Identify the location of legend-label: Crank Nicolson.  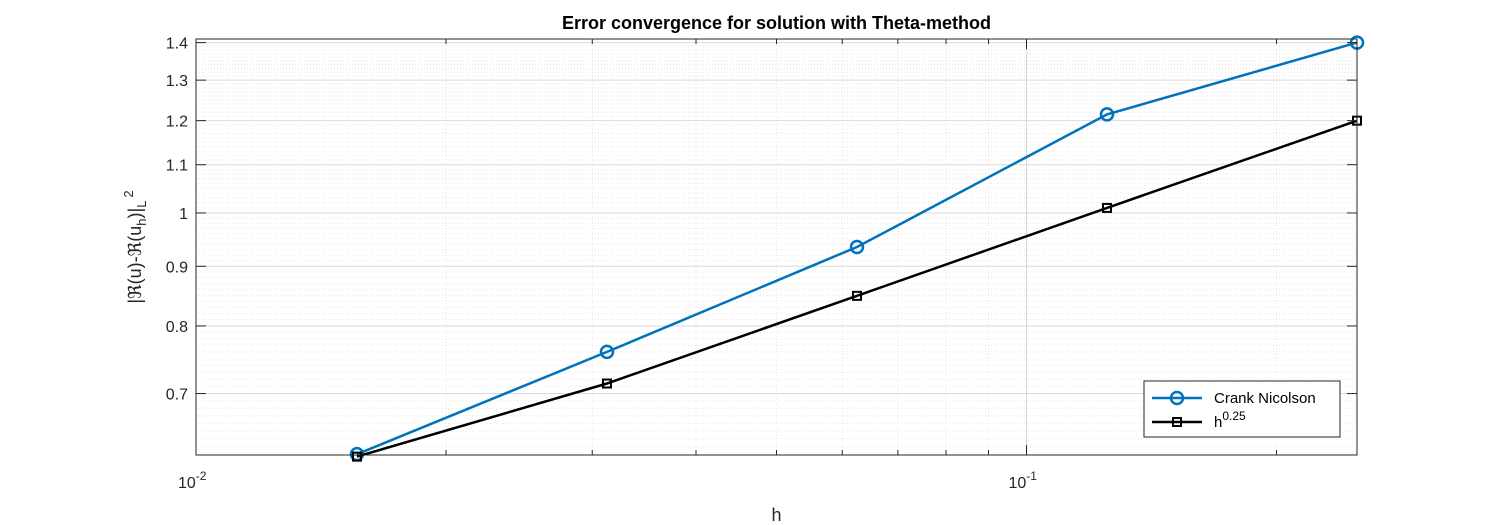
(1265, 398).